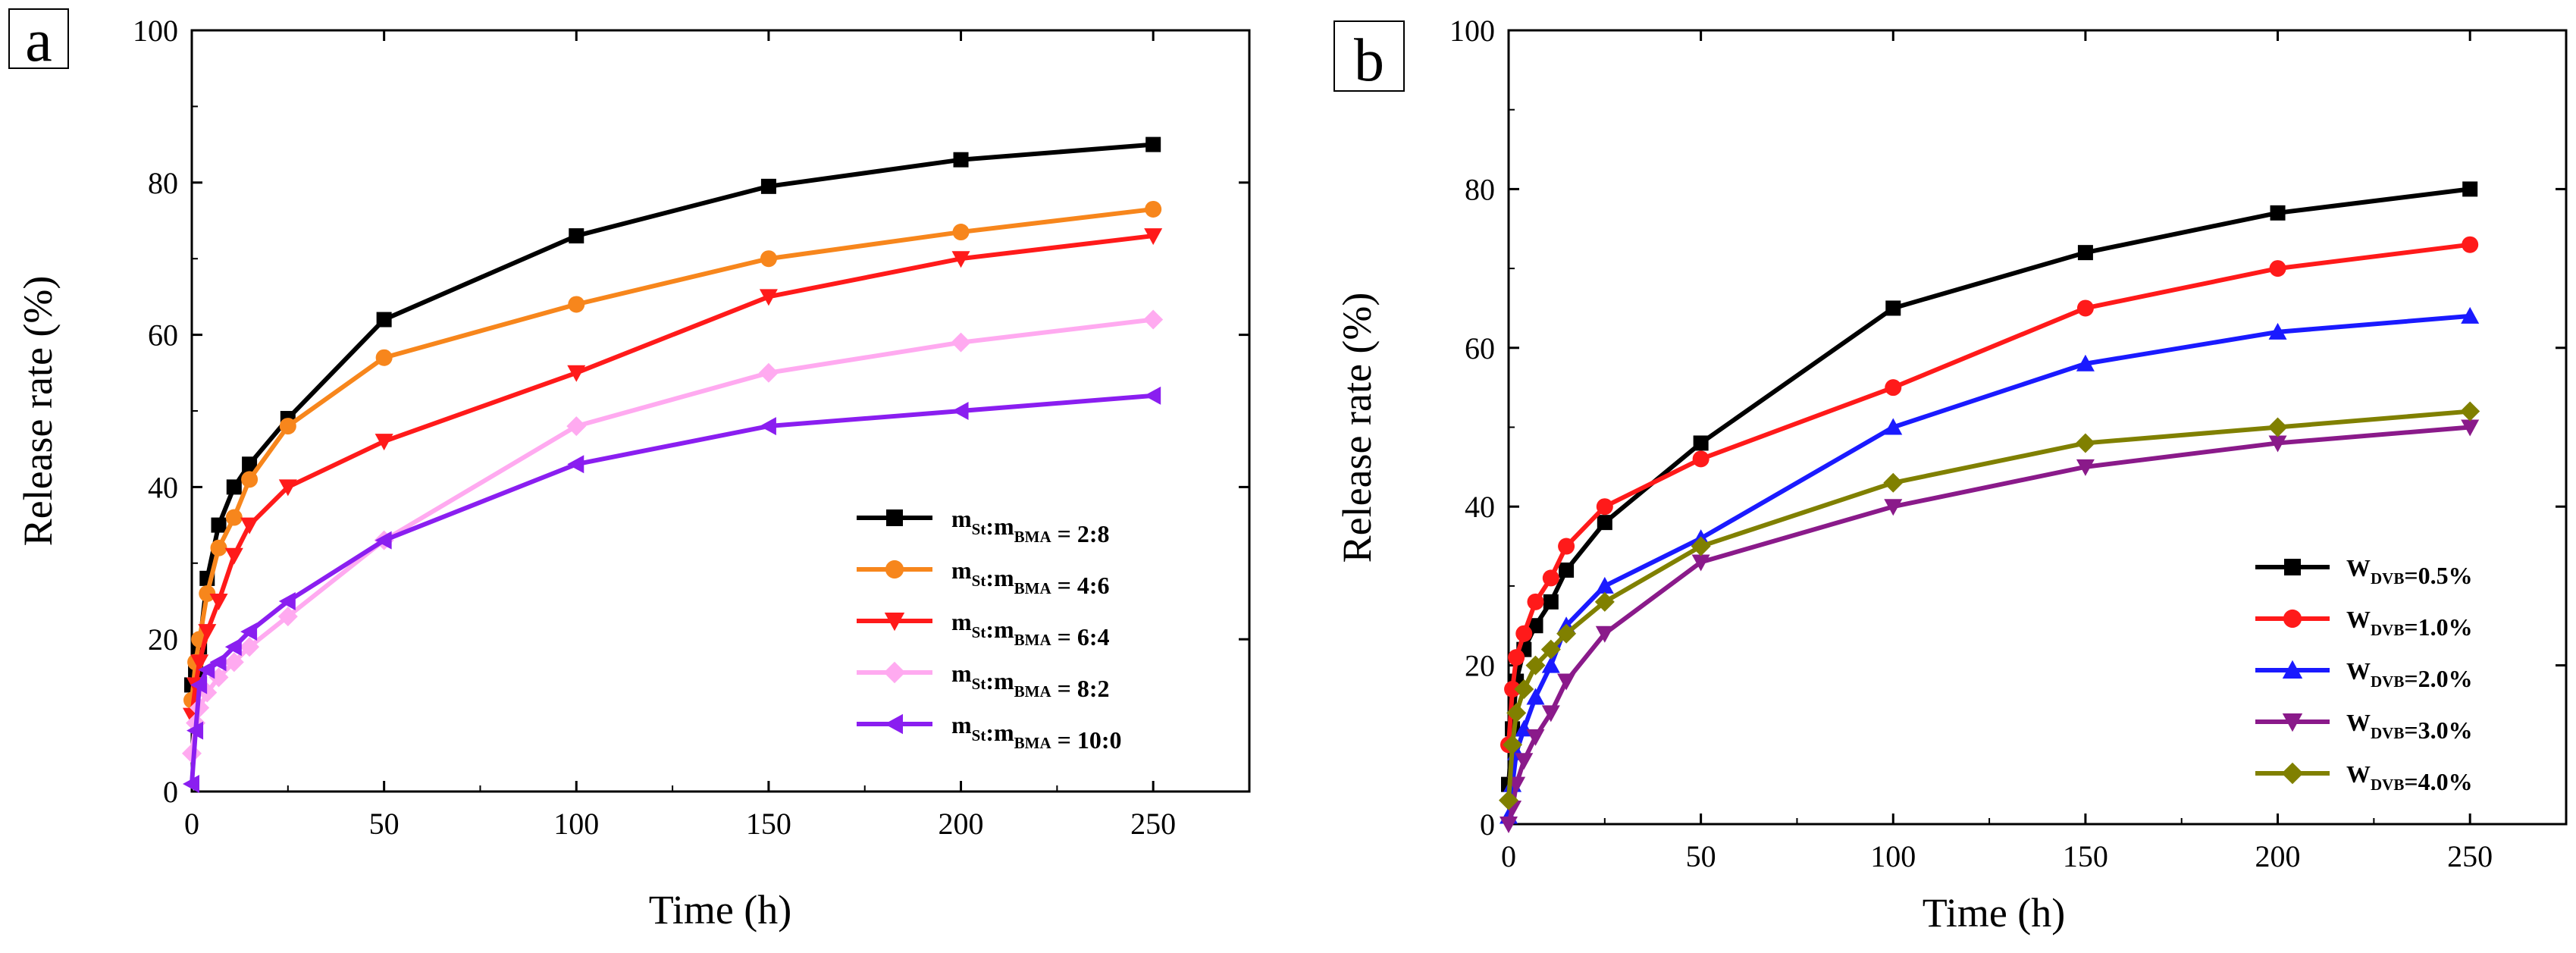 The height and width of the screenshot is (953, 2576). Describe the element at coordinates (2470, 856) in the screenshot. I see `x-tick-label: 250` at that location.